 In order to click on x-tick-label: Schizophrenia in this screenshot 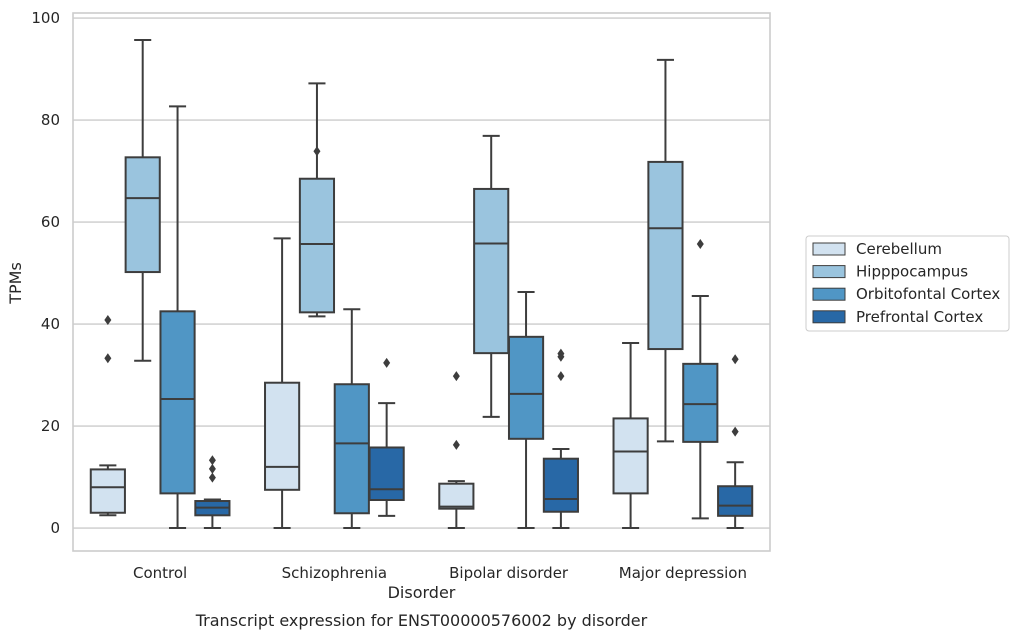, I will do `click(334, 573)`.